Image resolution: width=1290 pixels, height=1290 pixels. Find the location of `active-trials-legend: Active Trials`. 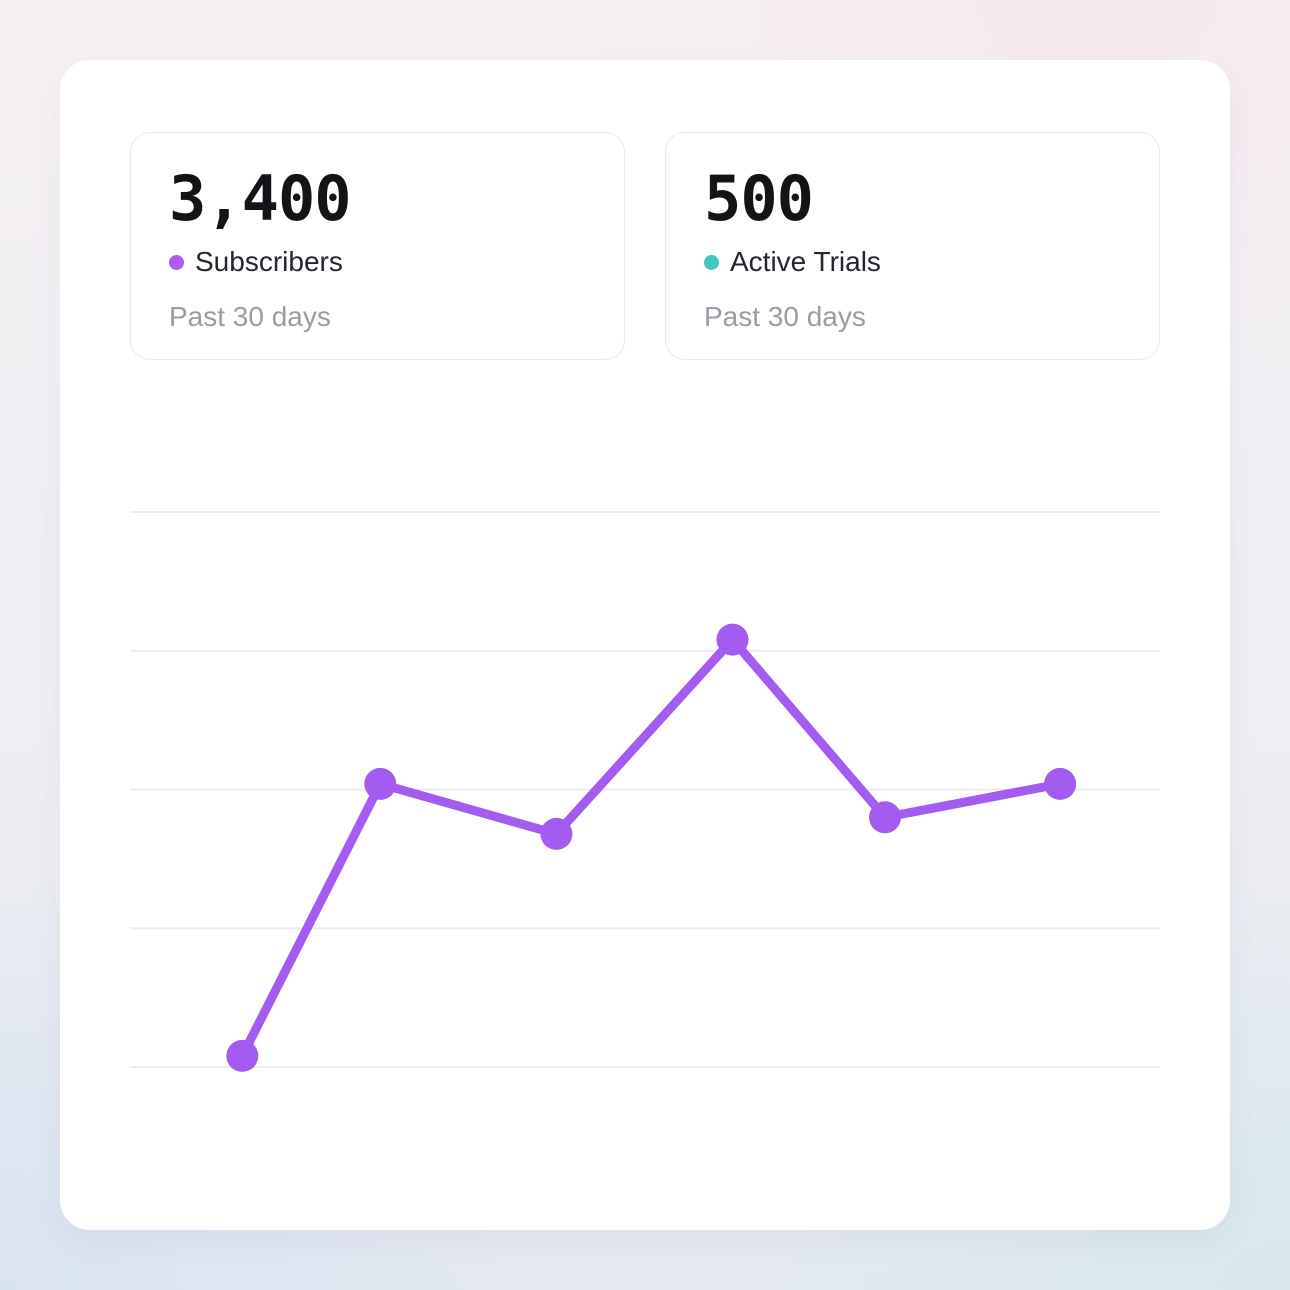

active-trials-legend: Active Trials is located at coordinates (912, 262).